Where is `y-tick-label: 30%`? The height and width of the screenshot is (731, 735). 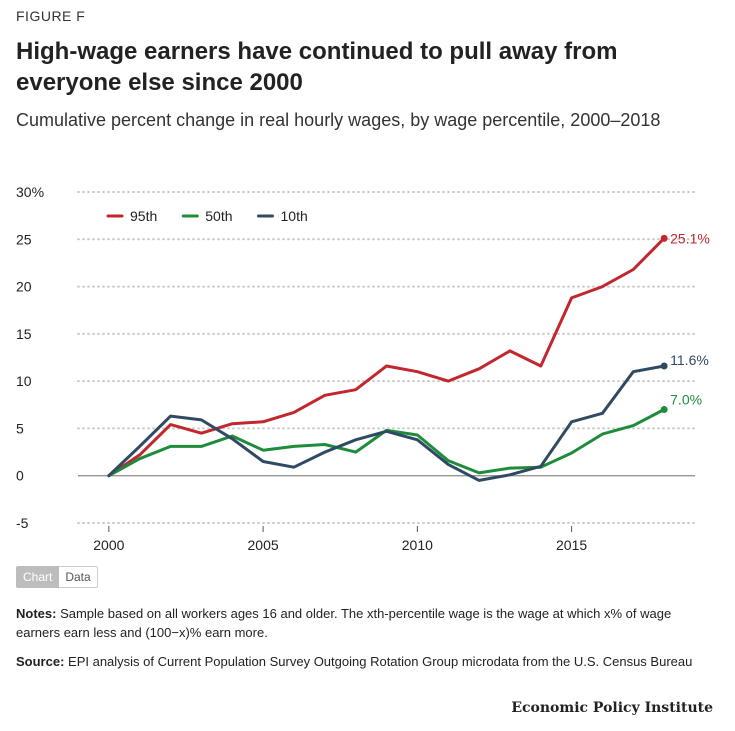
y-tick-label: 30% is located at coordinates (30, 192).